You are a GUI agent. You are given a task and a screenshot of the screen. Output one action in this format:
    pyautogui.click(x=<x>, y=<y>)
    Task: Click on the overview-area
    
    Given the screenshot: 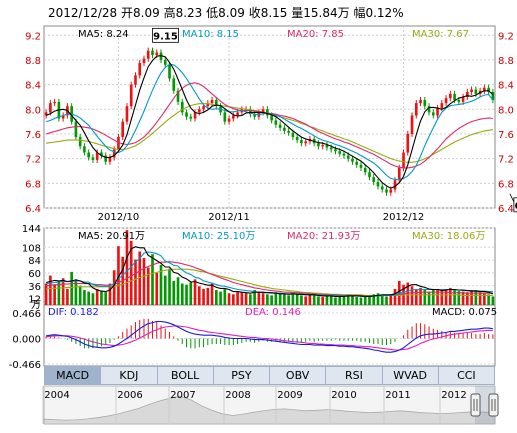 What is the action you would take?
    pyautogui.click(x=269, y=410)
    